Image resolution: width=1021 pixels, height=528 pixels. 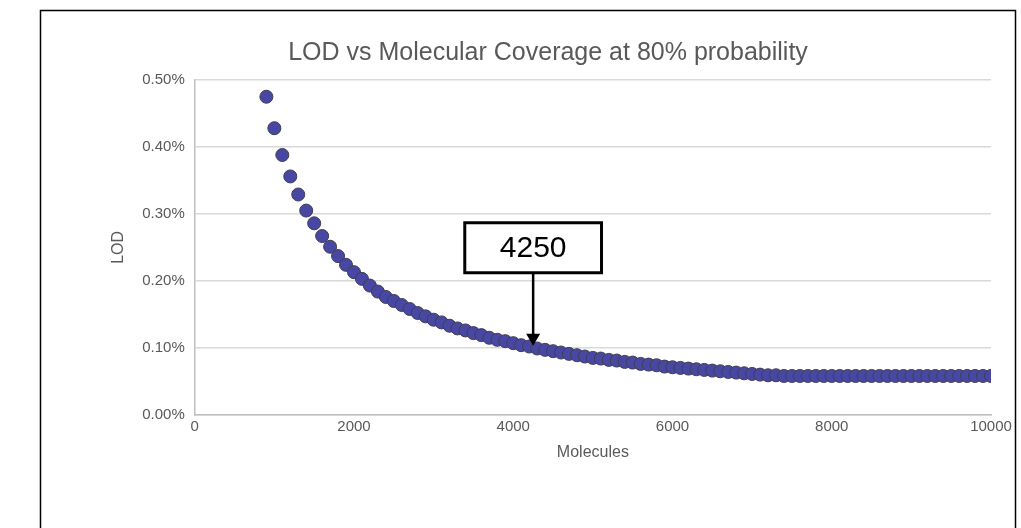 I want to click on x-tick-label: 6000, so click(x=672, y=425).